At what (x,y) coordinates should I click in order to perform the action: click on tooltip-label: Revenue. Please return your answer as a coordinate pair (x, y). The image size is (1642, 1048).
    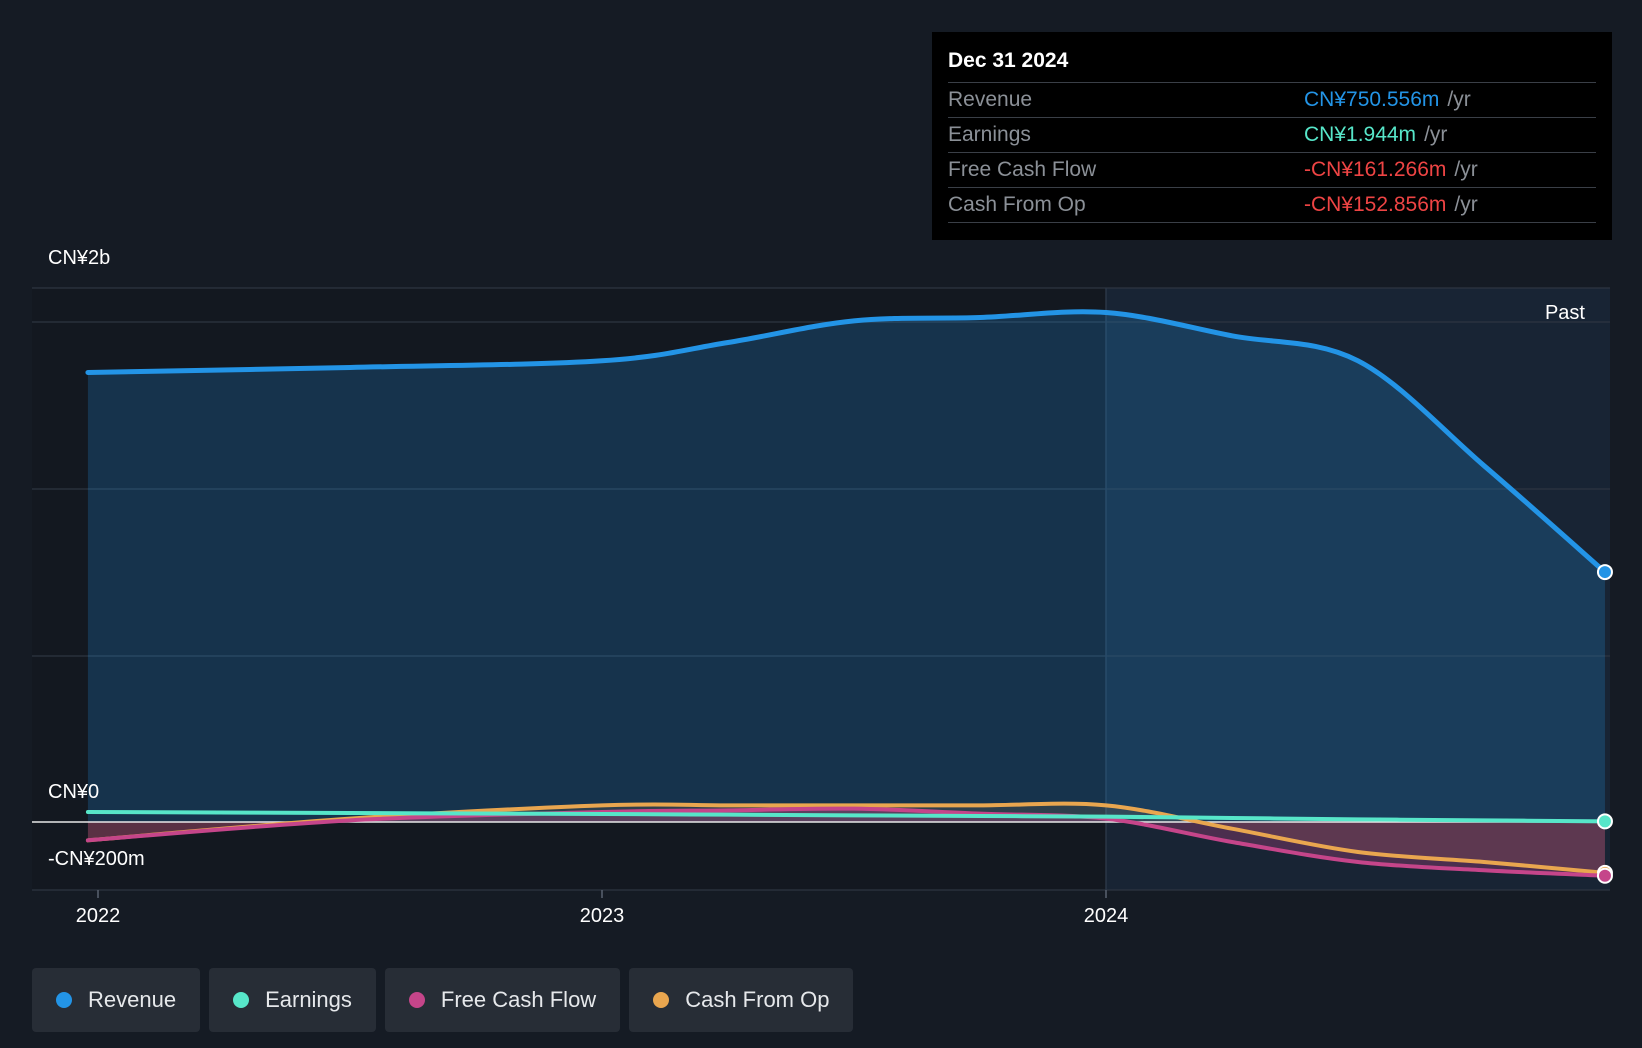
    Looking at the image, I should click on (990, 99).